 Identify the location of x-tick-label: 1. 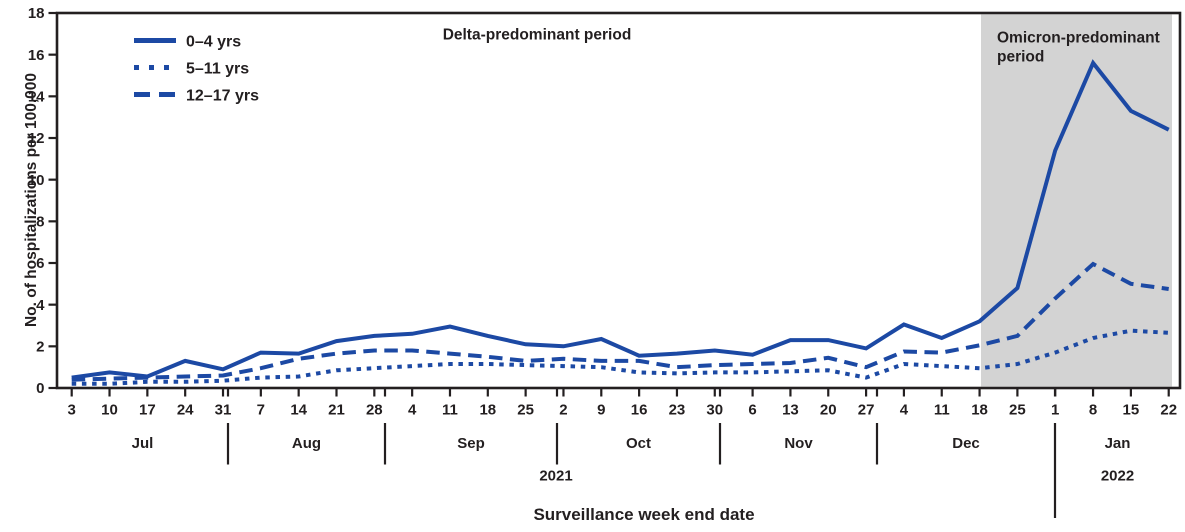
(1055, 410).